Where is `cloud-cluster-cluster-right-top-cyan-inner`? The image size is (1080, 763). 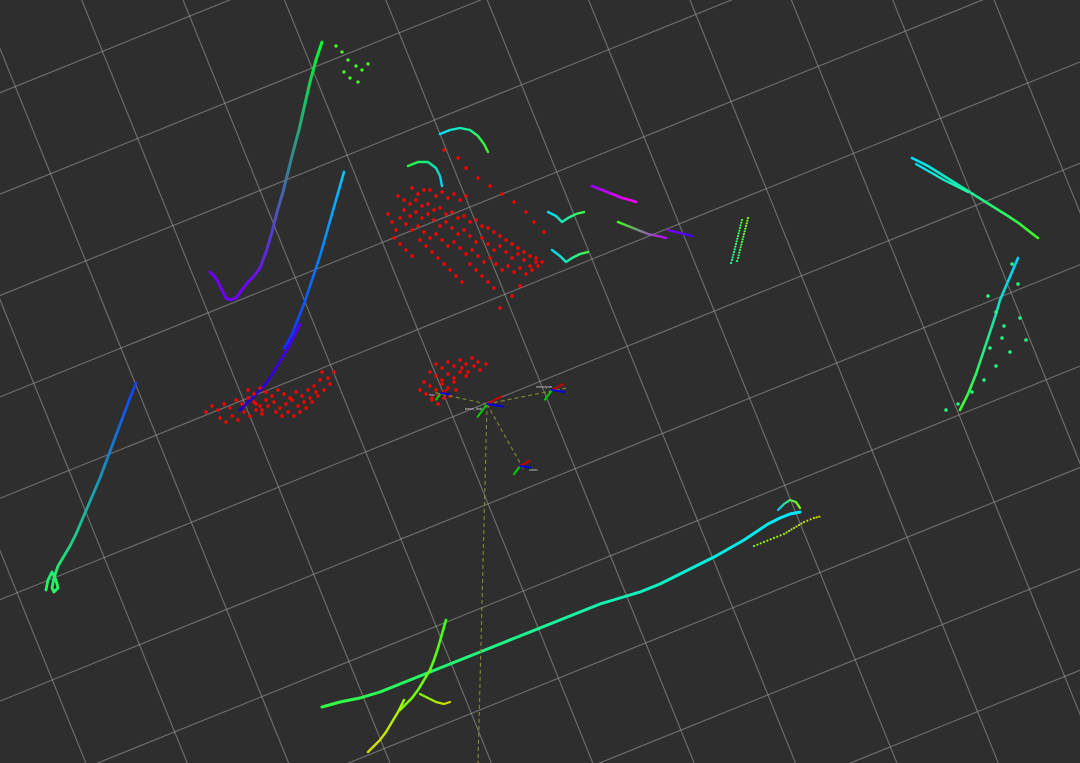 cloud-cluster-cluster-right-top-cyan-inner is located at coordinates (942, 178).